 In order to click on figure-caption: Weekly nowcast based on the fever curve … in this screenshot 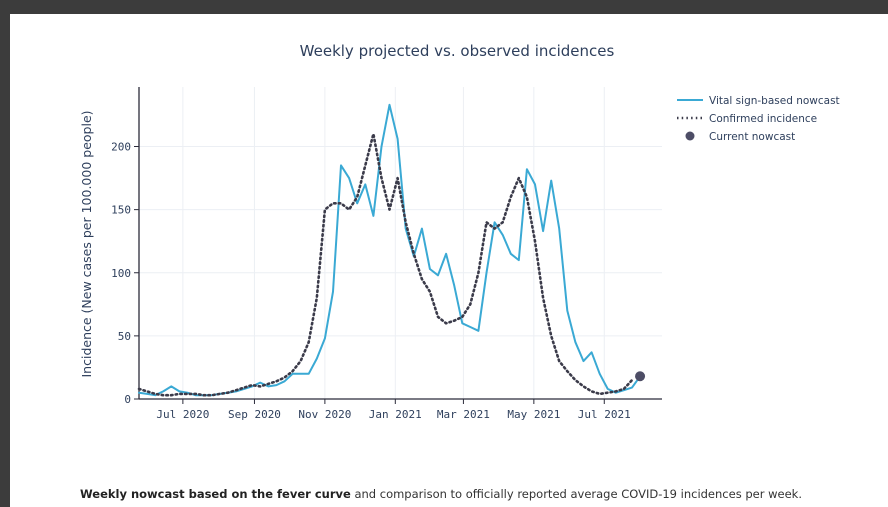, I will do `click(480, 494)`.